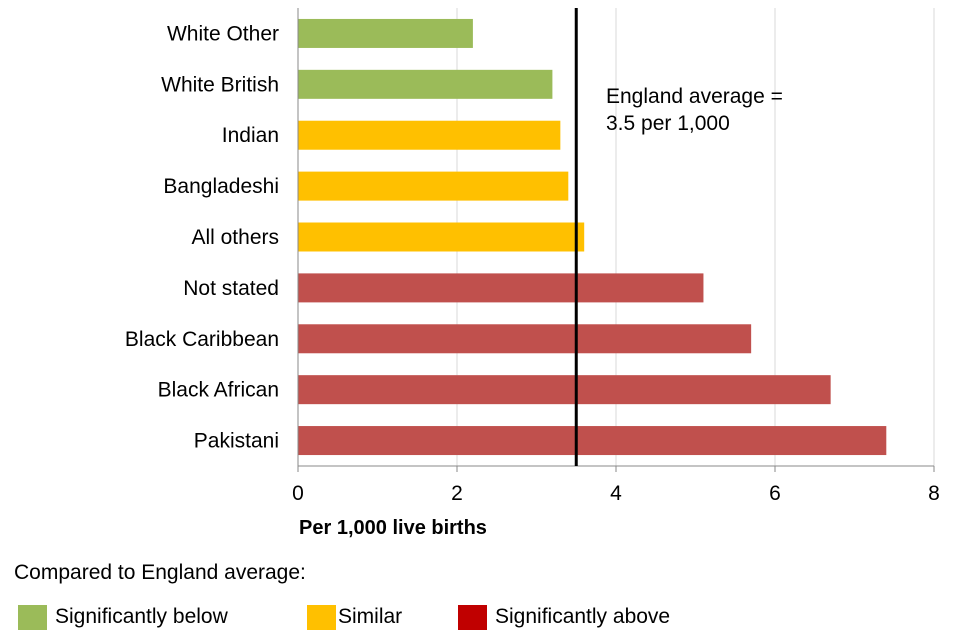 The image size is (960, 640). Describe the element at coordinates (231, 288) in the screenshot. I see `category-label: Not stated` at that location.